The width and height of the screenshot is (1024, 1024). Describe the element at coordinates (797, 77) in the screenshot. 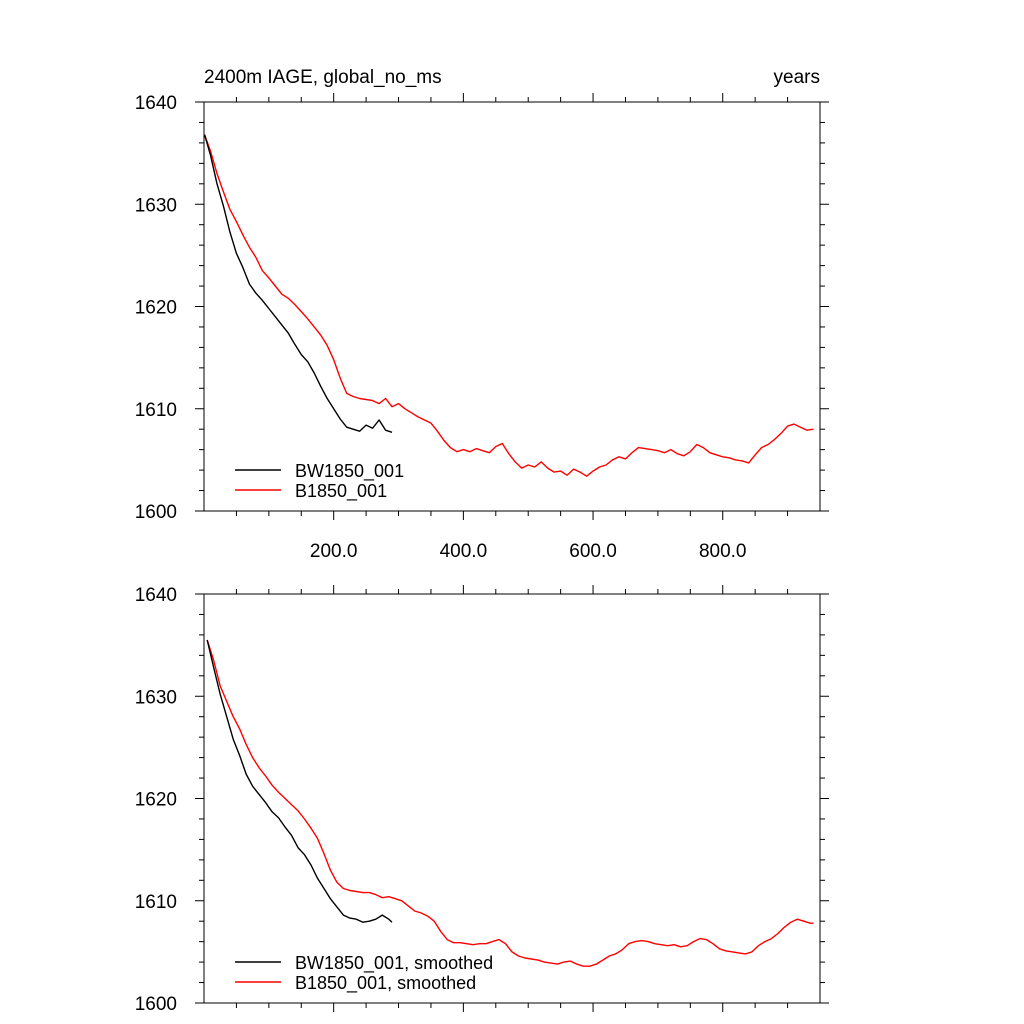

I see `x-unit-label: years` at that location.